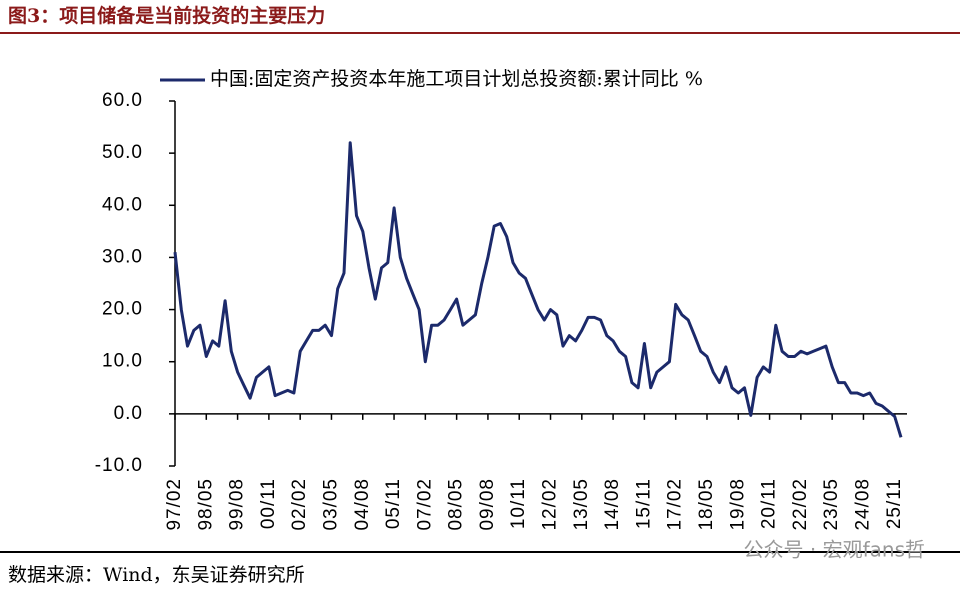  Describe the element at coordinates (122, 309) in the screenshot. I see `y-tick-label: 20.0` at that location.